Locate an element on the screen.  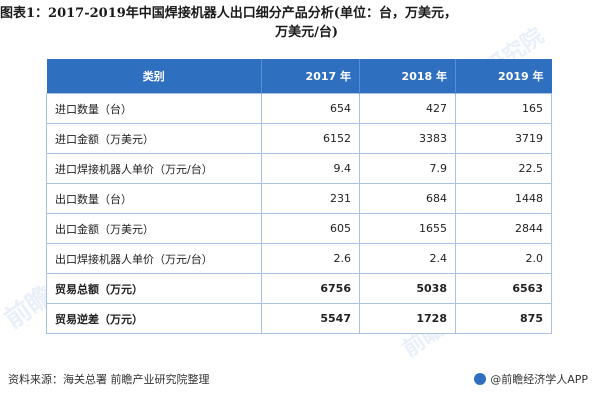
table-row: 进口焊接机器人单价（万元/台） 9.4 7.9 22.5 is located at coordinates (299, 168).